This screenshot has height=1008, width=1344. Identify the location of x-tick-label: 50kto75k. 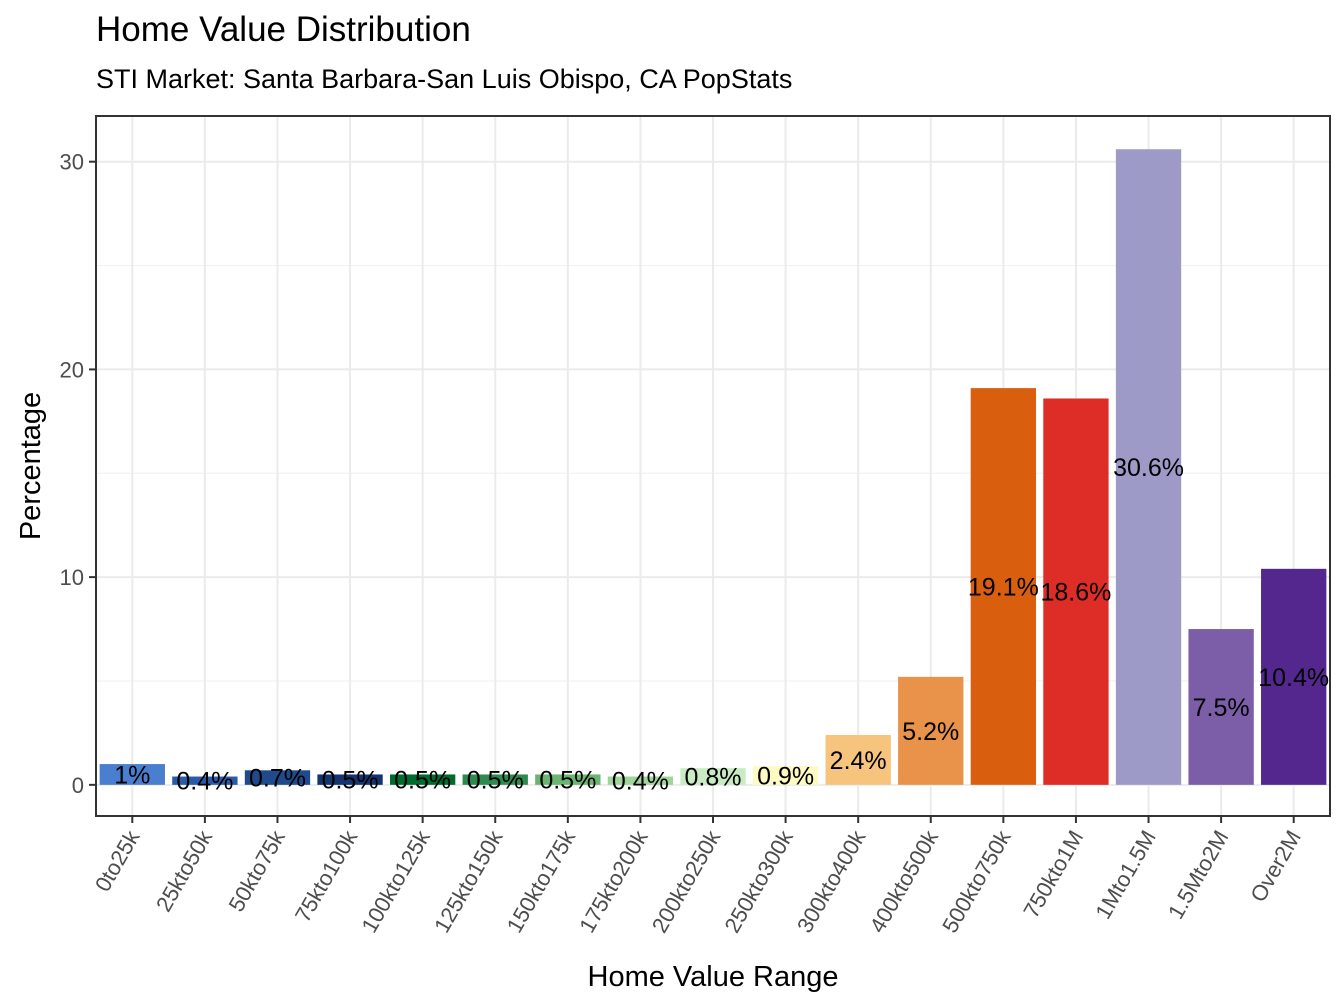
(257, 870).